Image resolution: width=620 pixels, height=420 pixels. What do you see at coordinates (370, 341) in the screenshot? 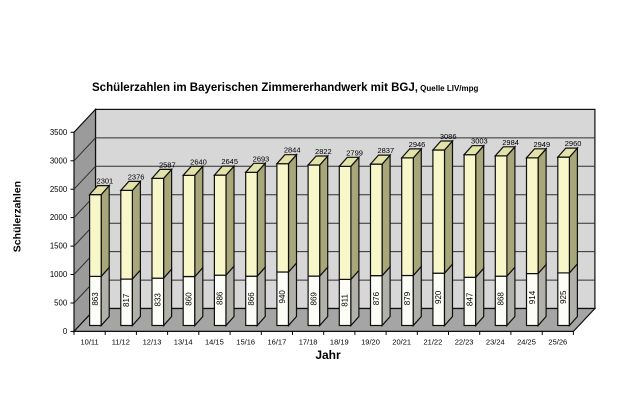
I see `svg-text: 19/20` at bounding box center [370, 341].